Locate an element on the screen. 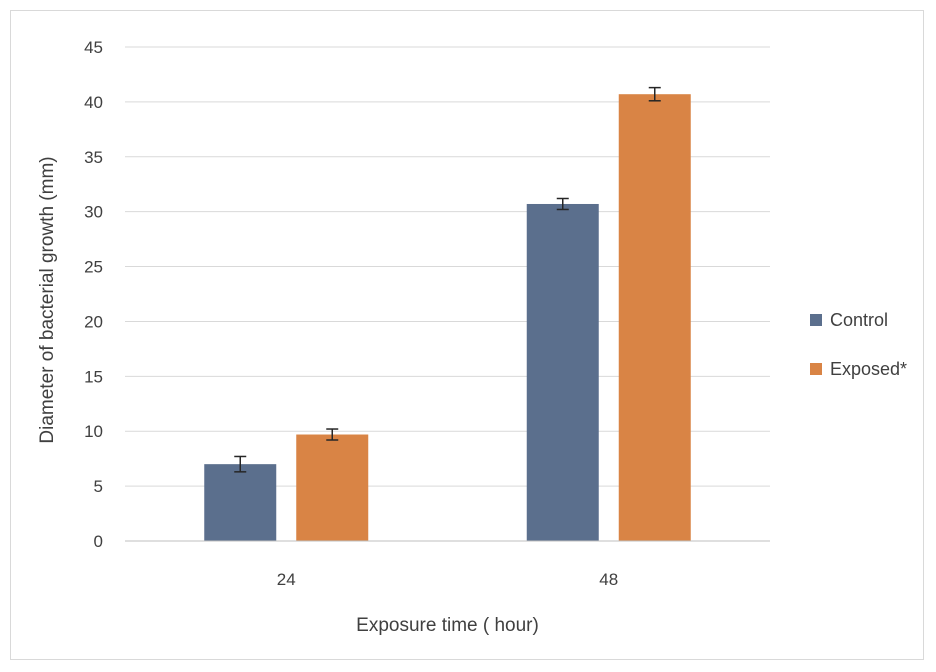  x-axis-label: Exposure time ( hour) is located at coordinates (447, 625).